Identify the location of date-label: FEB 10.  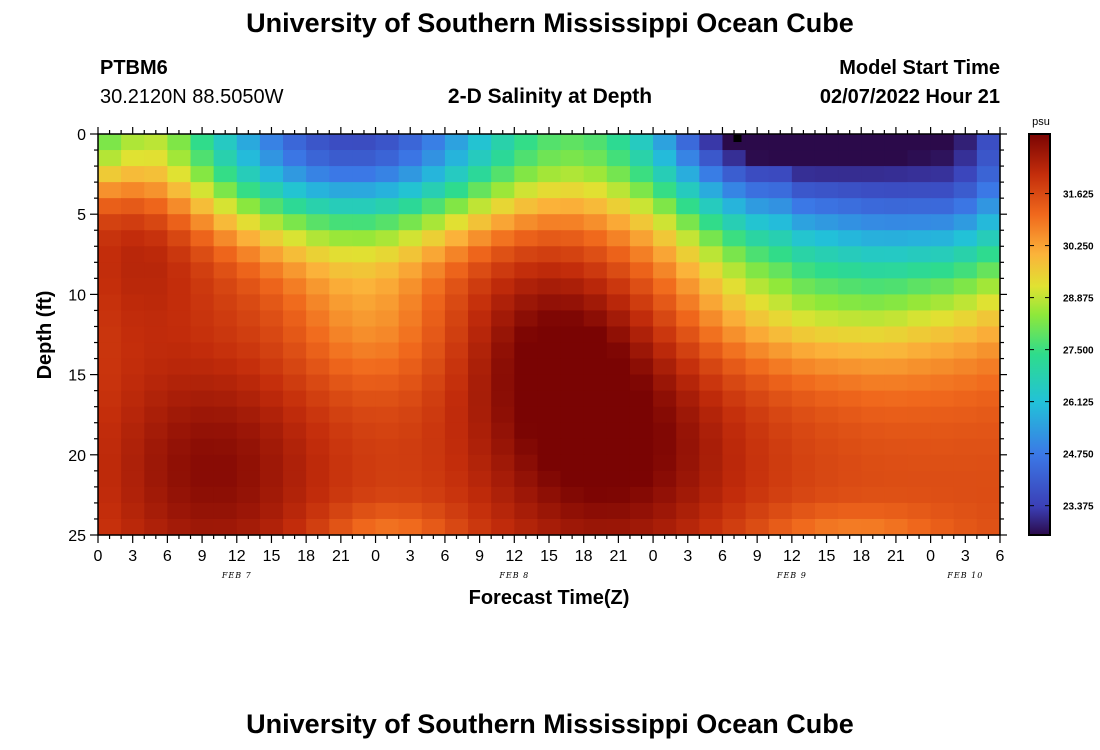
(964, 575).